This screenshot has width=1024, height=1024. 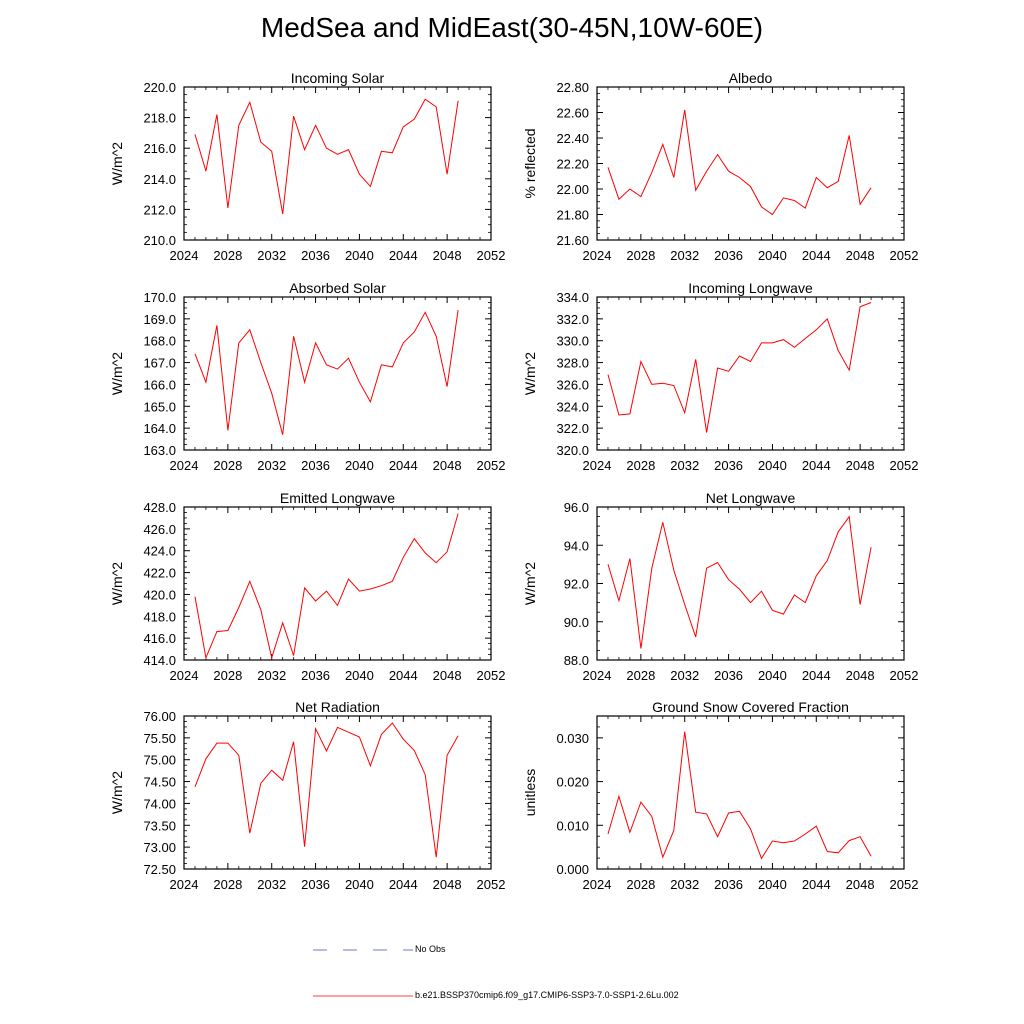 What do you see at coordinates (751, 78) in the screenshot?
I see `panel-title: Albedo` at bounding box center [751, 78].